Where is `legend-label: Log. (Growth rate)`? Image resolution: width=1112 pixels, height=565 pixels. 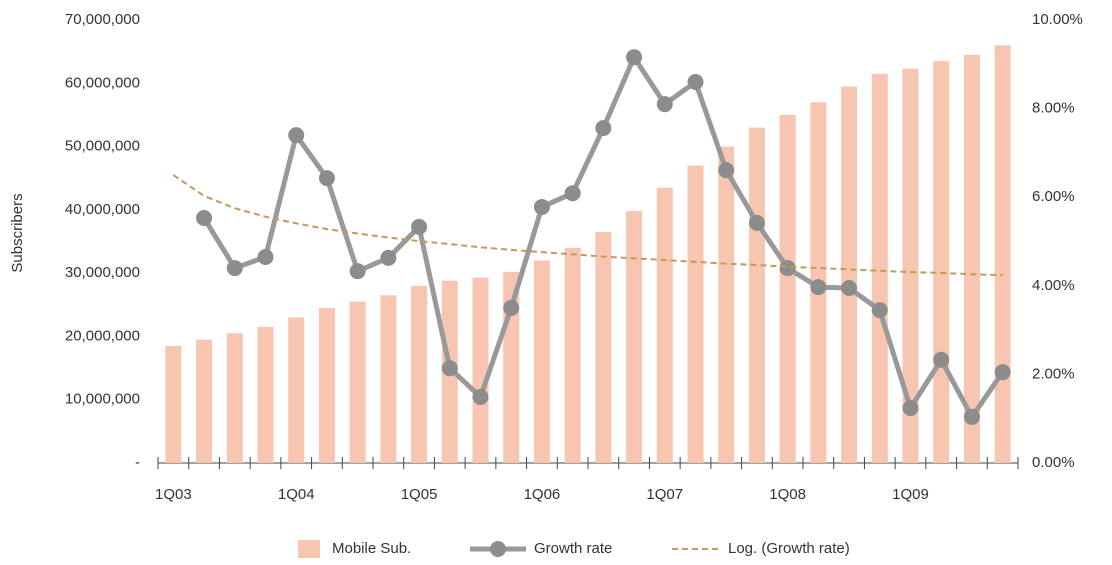
legend-label: Log. (Growth rate) is located at coordinates (789, 548).